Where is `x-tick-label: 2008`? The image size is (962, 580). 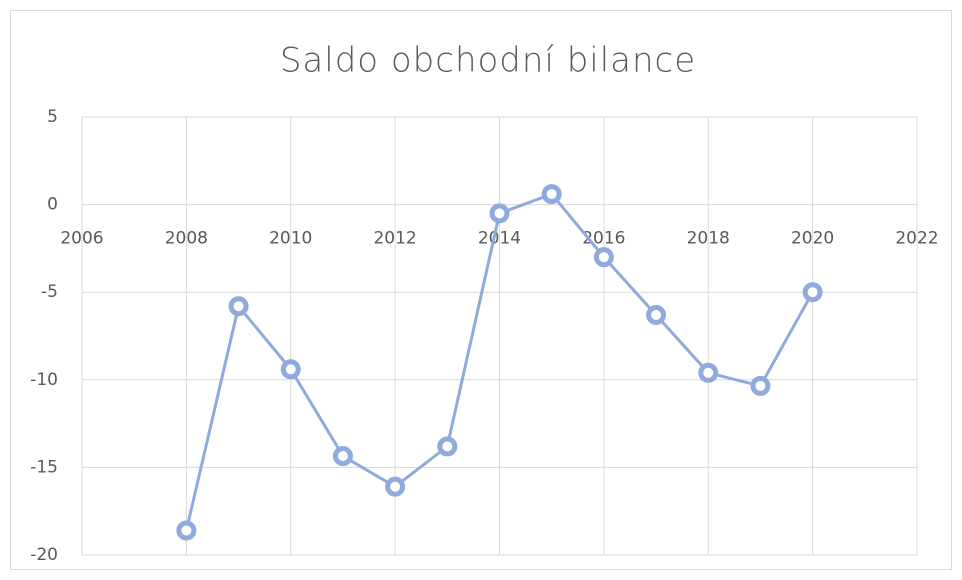
x-tick-label: 2008 is located at coordinates (186, 239).